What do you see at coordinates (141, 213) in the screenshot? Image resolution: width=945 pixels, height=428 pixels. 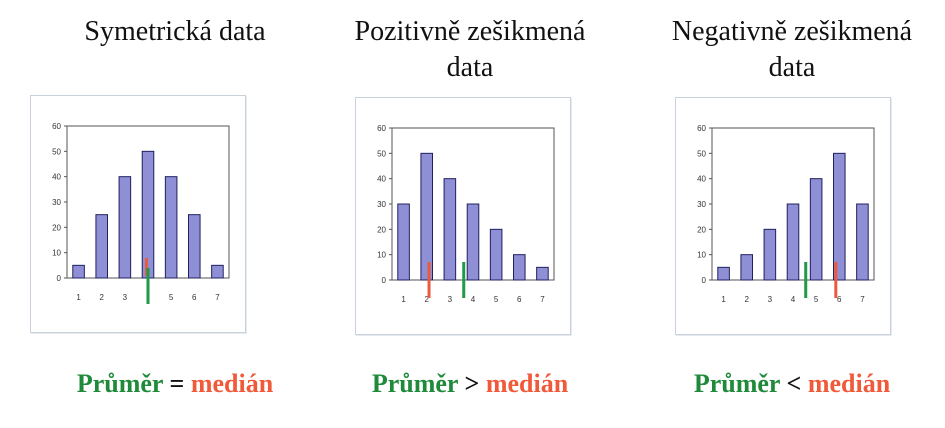 I see `bar-chart-symmetric: 0 10 20 30 40 50 60 1 2 3 5 6 7` at bounding box center [141, 213].